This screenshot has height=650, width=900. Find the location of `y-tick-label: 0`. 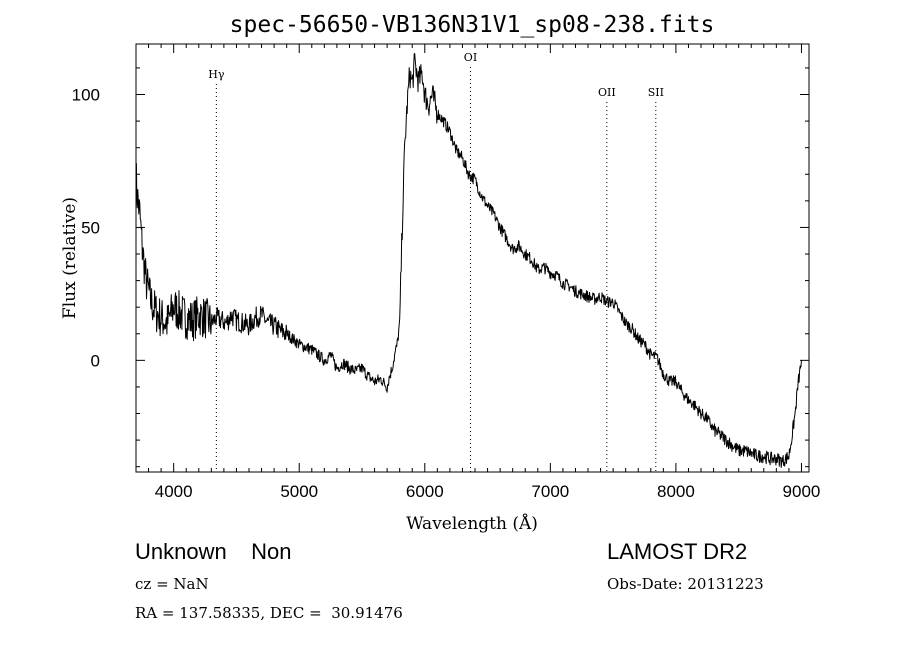

y-tick-label: 0 is located at coordinates (95, 360).